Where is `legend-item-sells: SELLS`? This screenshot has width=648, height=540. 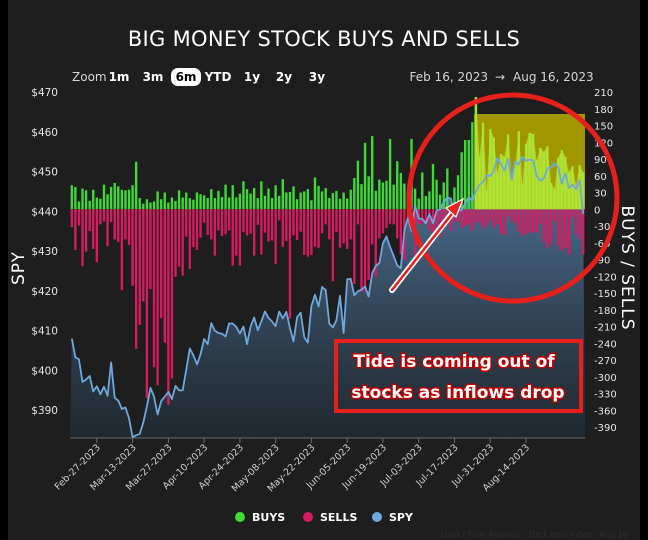
legend-item-sells: SELLS is located at coordinates (330, 517).